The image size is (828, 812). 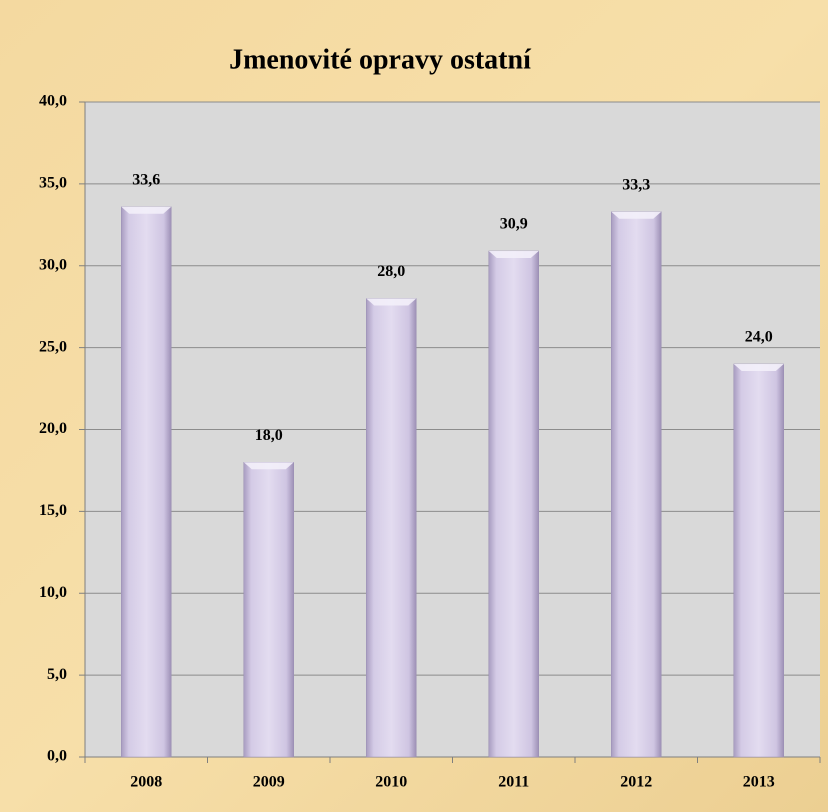 What do you see at coordinates (269, 435) in the screenshot?
I see `data-label: 18,0` at bounding box center [269, 435].